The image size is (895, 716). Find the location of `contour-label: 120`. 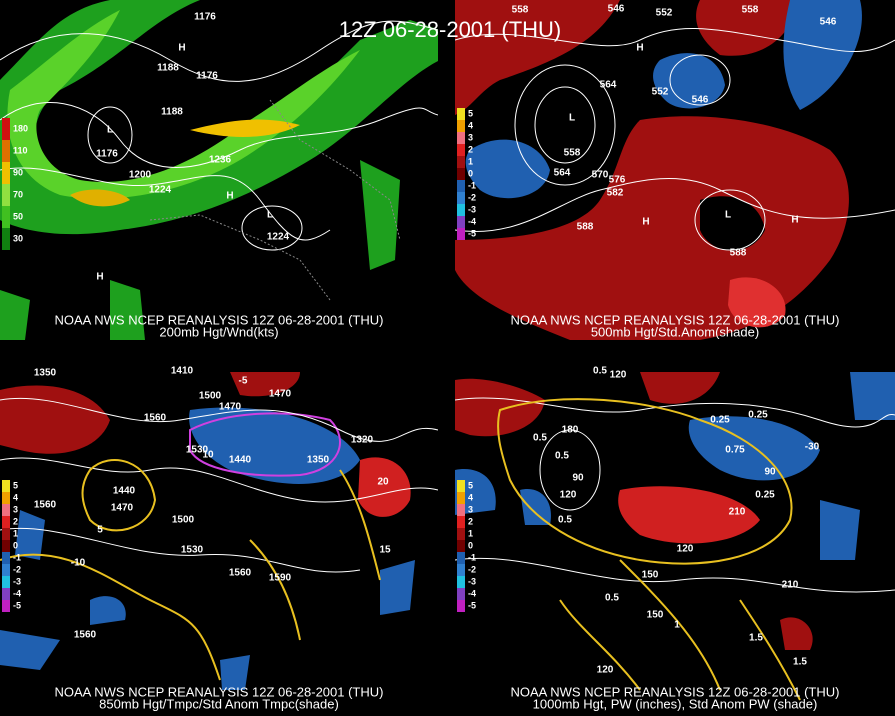

contour-label: 120 is located at coordinates (618, 375).